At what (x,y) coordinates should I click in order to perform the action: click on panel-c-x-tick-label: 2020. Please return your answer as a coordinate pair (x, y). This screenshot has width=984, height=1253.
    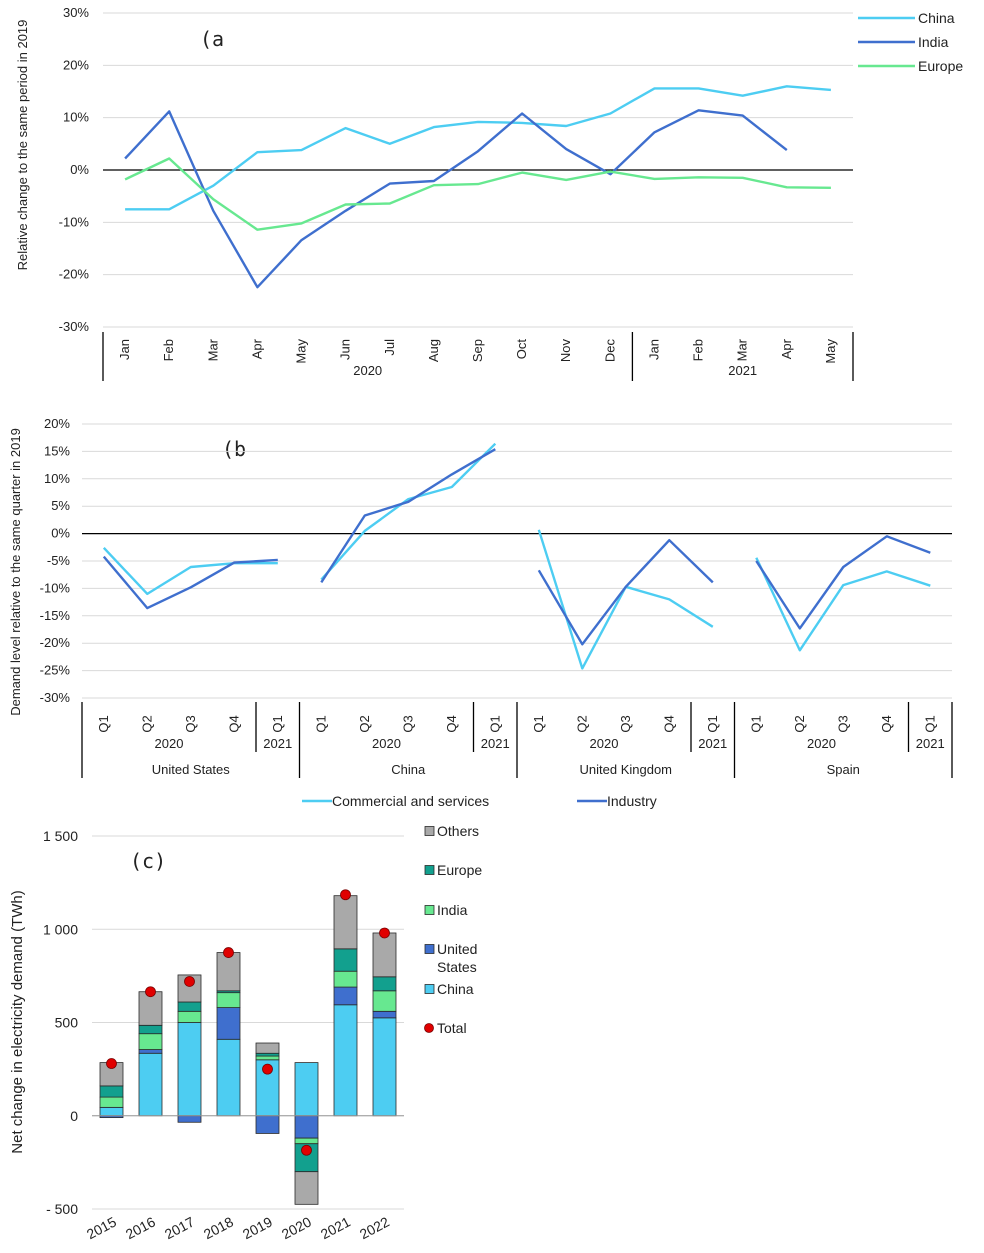
    Looking at the image, I should click on (296, 1227).